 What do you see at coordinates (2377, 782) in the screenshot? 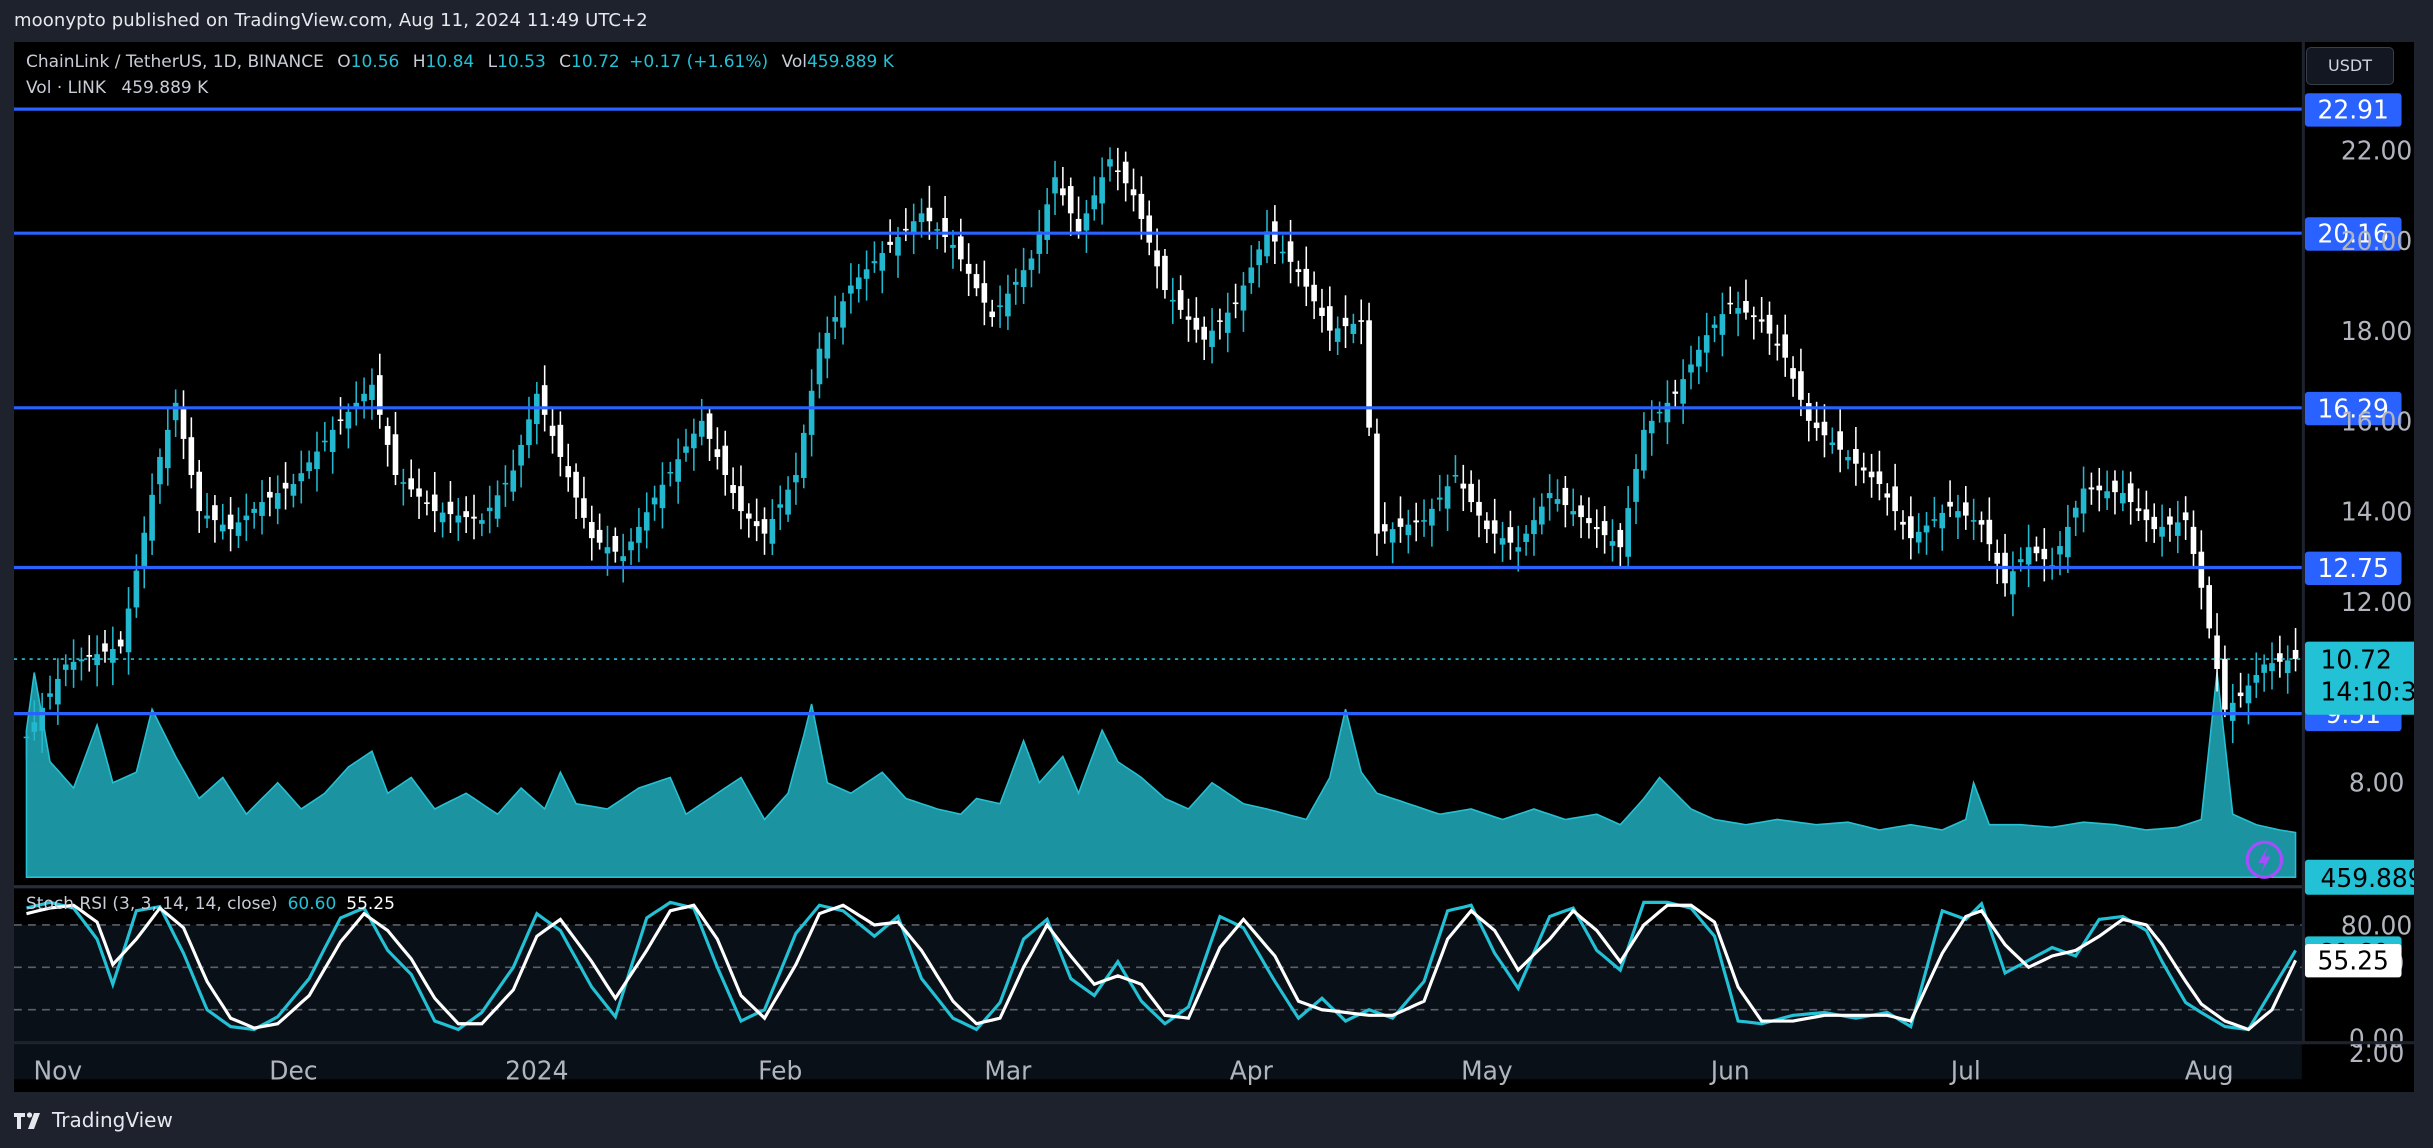
I see `price-tick-6: 8.00` at bounding box center [2377, 782].